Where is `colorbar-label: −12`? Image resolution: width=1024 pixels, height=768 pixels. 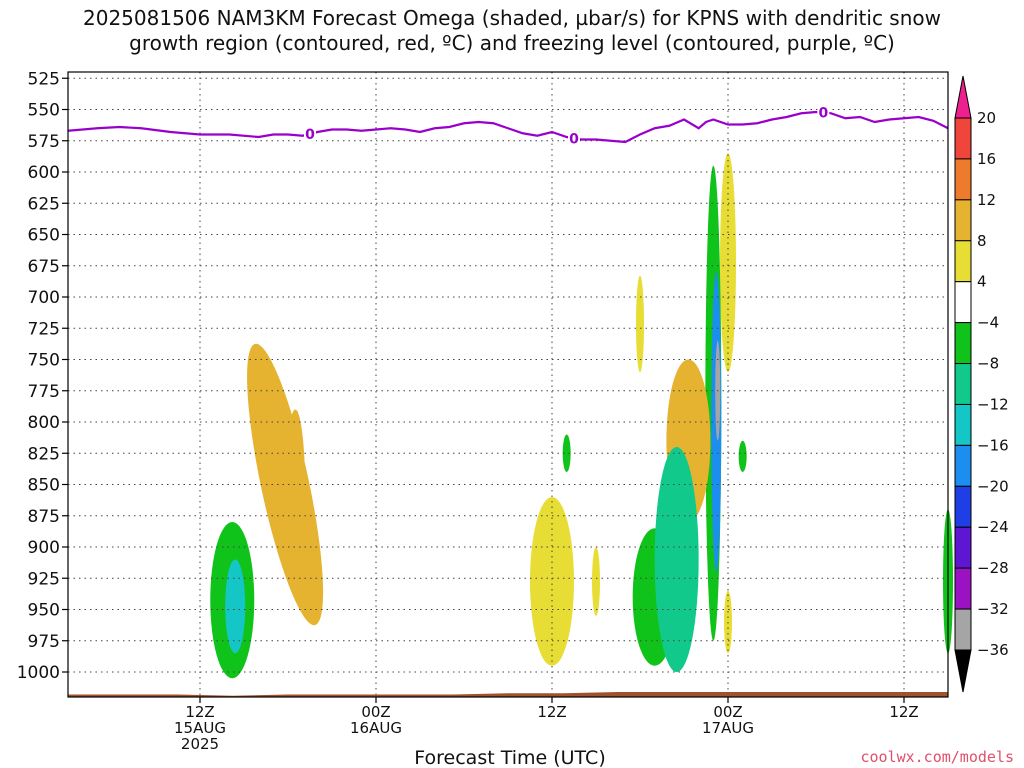 colorbar-label: −12 is located at coordinates (993, 404).